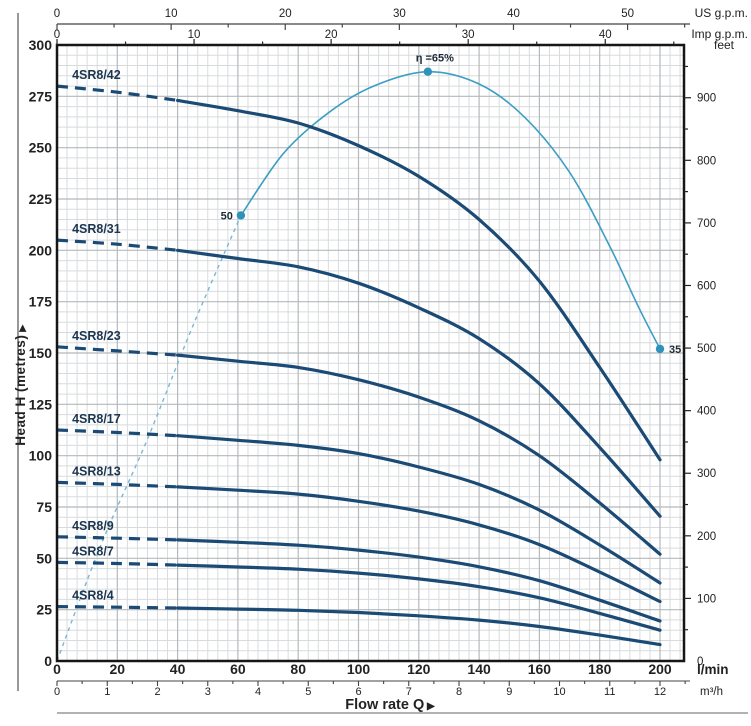 This screenshot has height=726, width=751. What do you see at coordinates (178, 669) in the screenshot?
I see `x-tick-lmin: 40` at bounding box center [178, 669].